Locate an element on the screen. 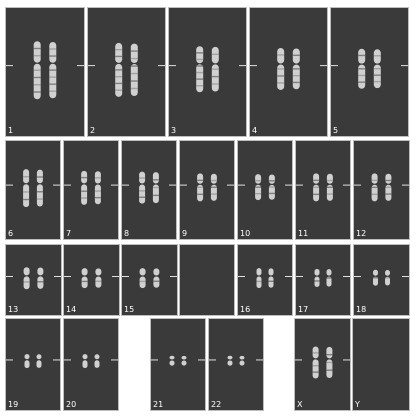  chromosome-cell-22: 22 is located at coordinates (236, 364).